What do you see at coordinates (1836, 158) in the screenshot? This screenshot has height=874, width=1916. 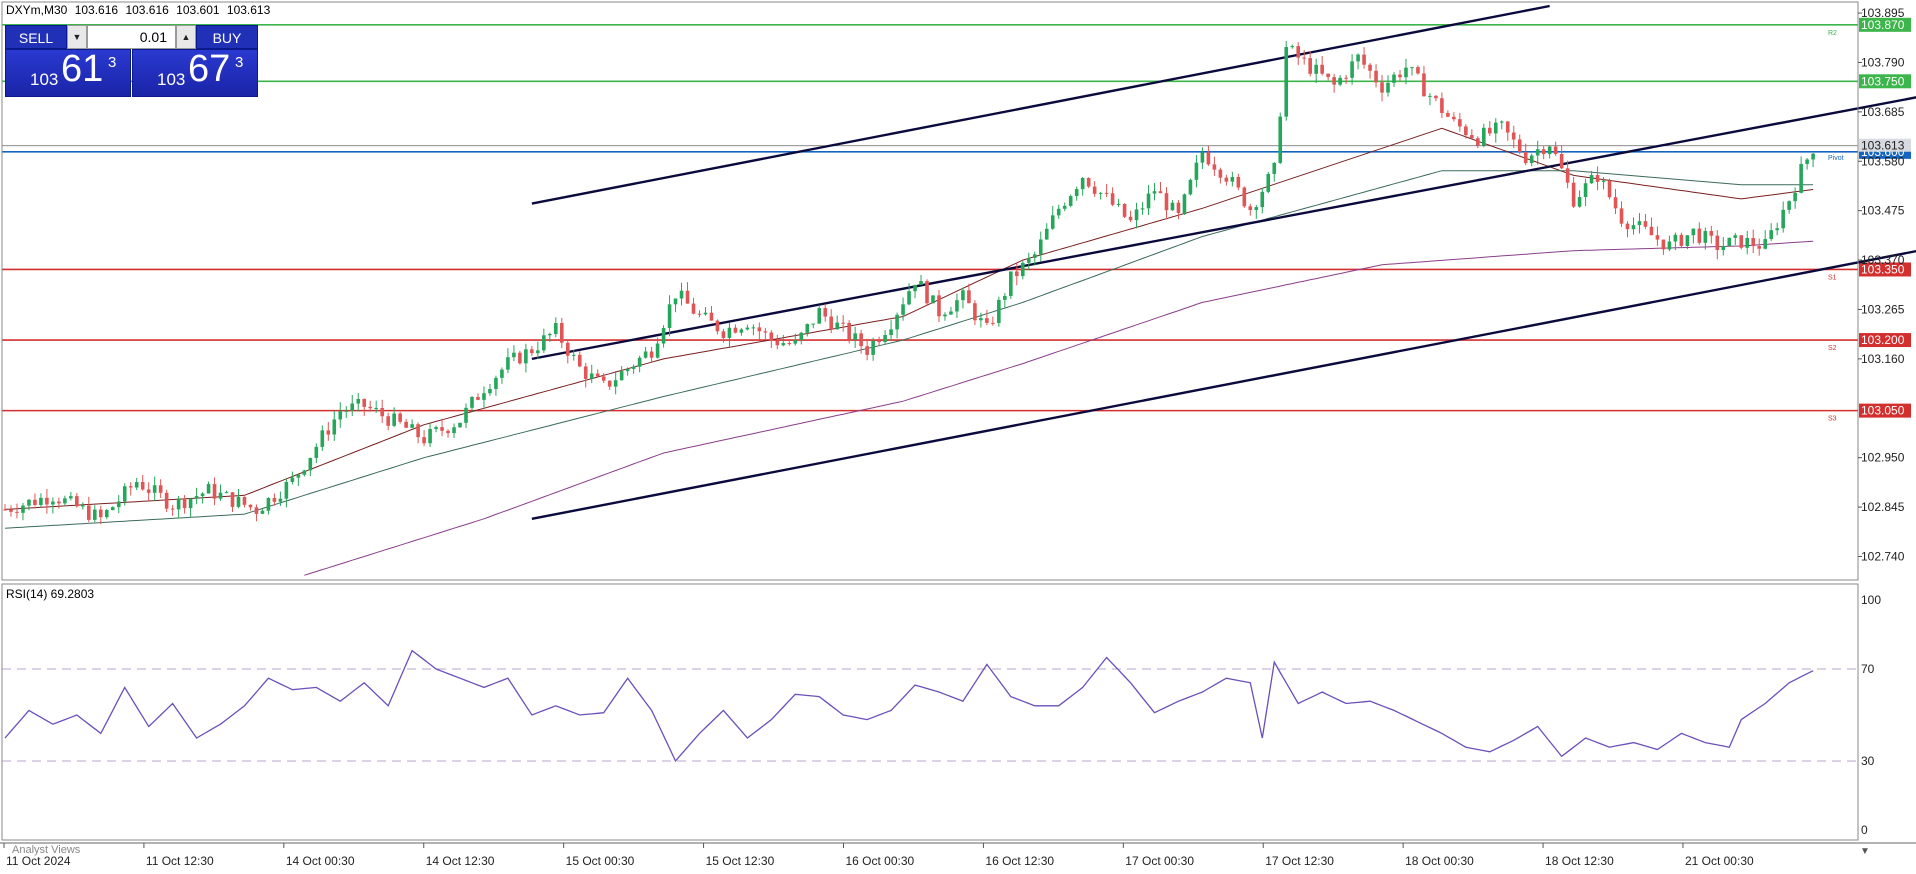 I see `level-tag: Pivot` at bounding box center [1836, 158].